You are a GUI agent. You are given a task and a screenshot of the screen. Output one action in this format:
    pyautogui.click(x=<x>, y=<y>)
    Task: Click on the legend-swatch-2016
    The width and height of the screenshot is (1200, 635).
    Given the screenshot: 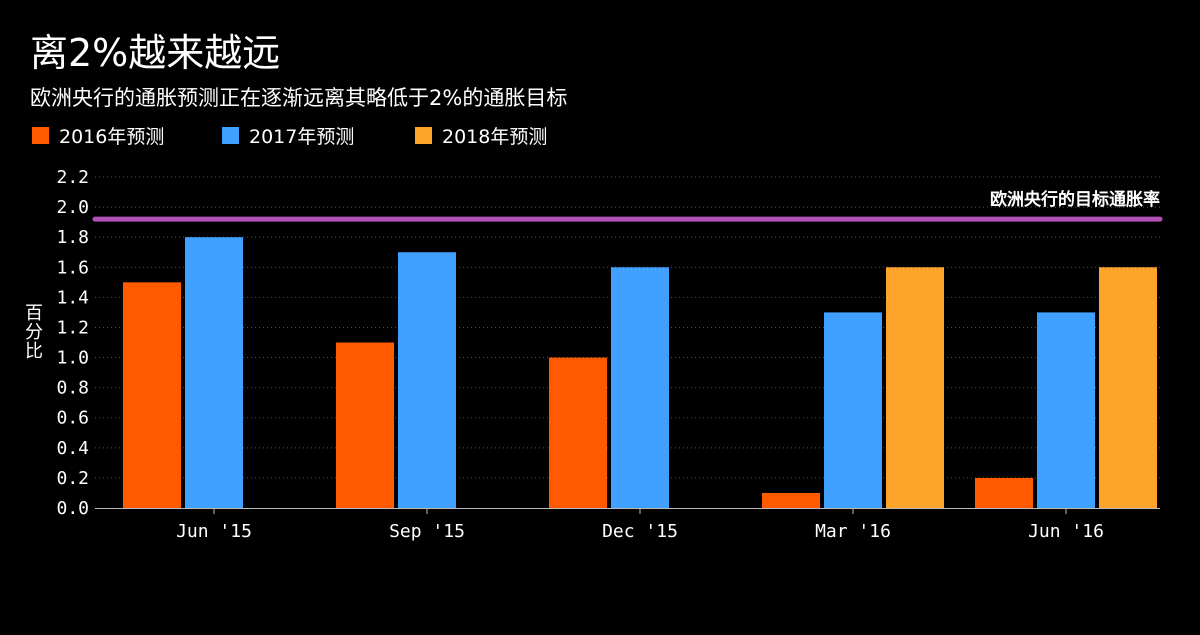 What is the action you would take?
    pyautogui.click(x=40, y=135)
    